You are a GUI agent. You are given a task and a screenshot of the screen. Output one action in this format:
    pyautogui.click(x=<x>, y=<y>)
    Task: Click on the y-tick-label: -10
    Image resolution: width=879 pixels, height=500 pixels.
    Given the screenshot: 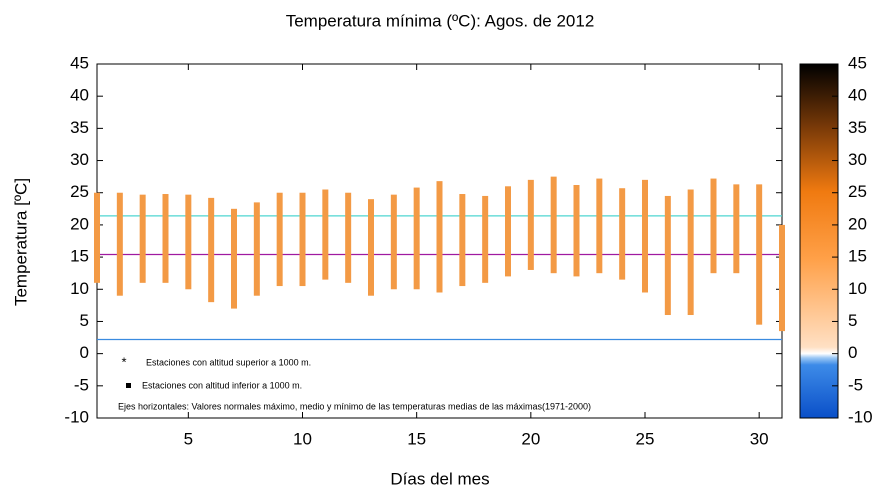 What is the action you would take?
    pyautogui.click(x=76, y=416)
    